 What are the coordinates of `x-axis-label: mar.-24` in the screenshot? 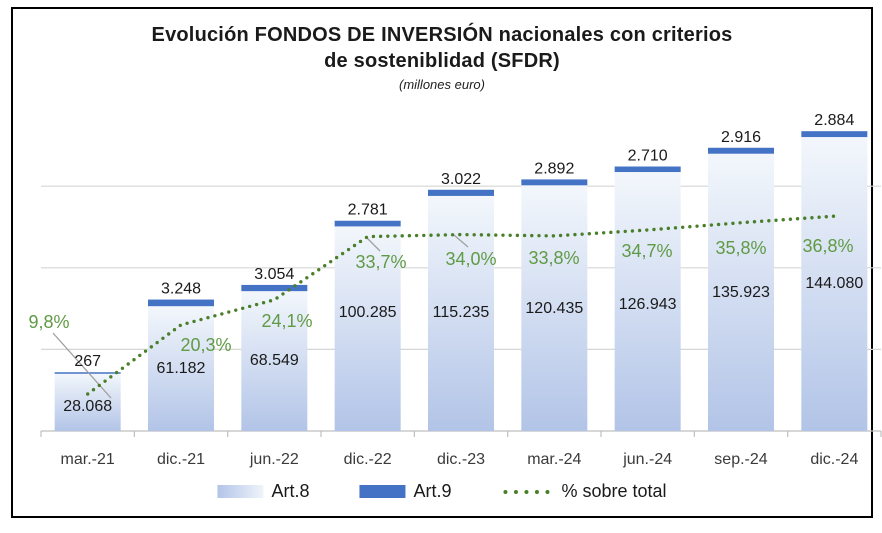 It's located at (554, 459).